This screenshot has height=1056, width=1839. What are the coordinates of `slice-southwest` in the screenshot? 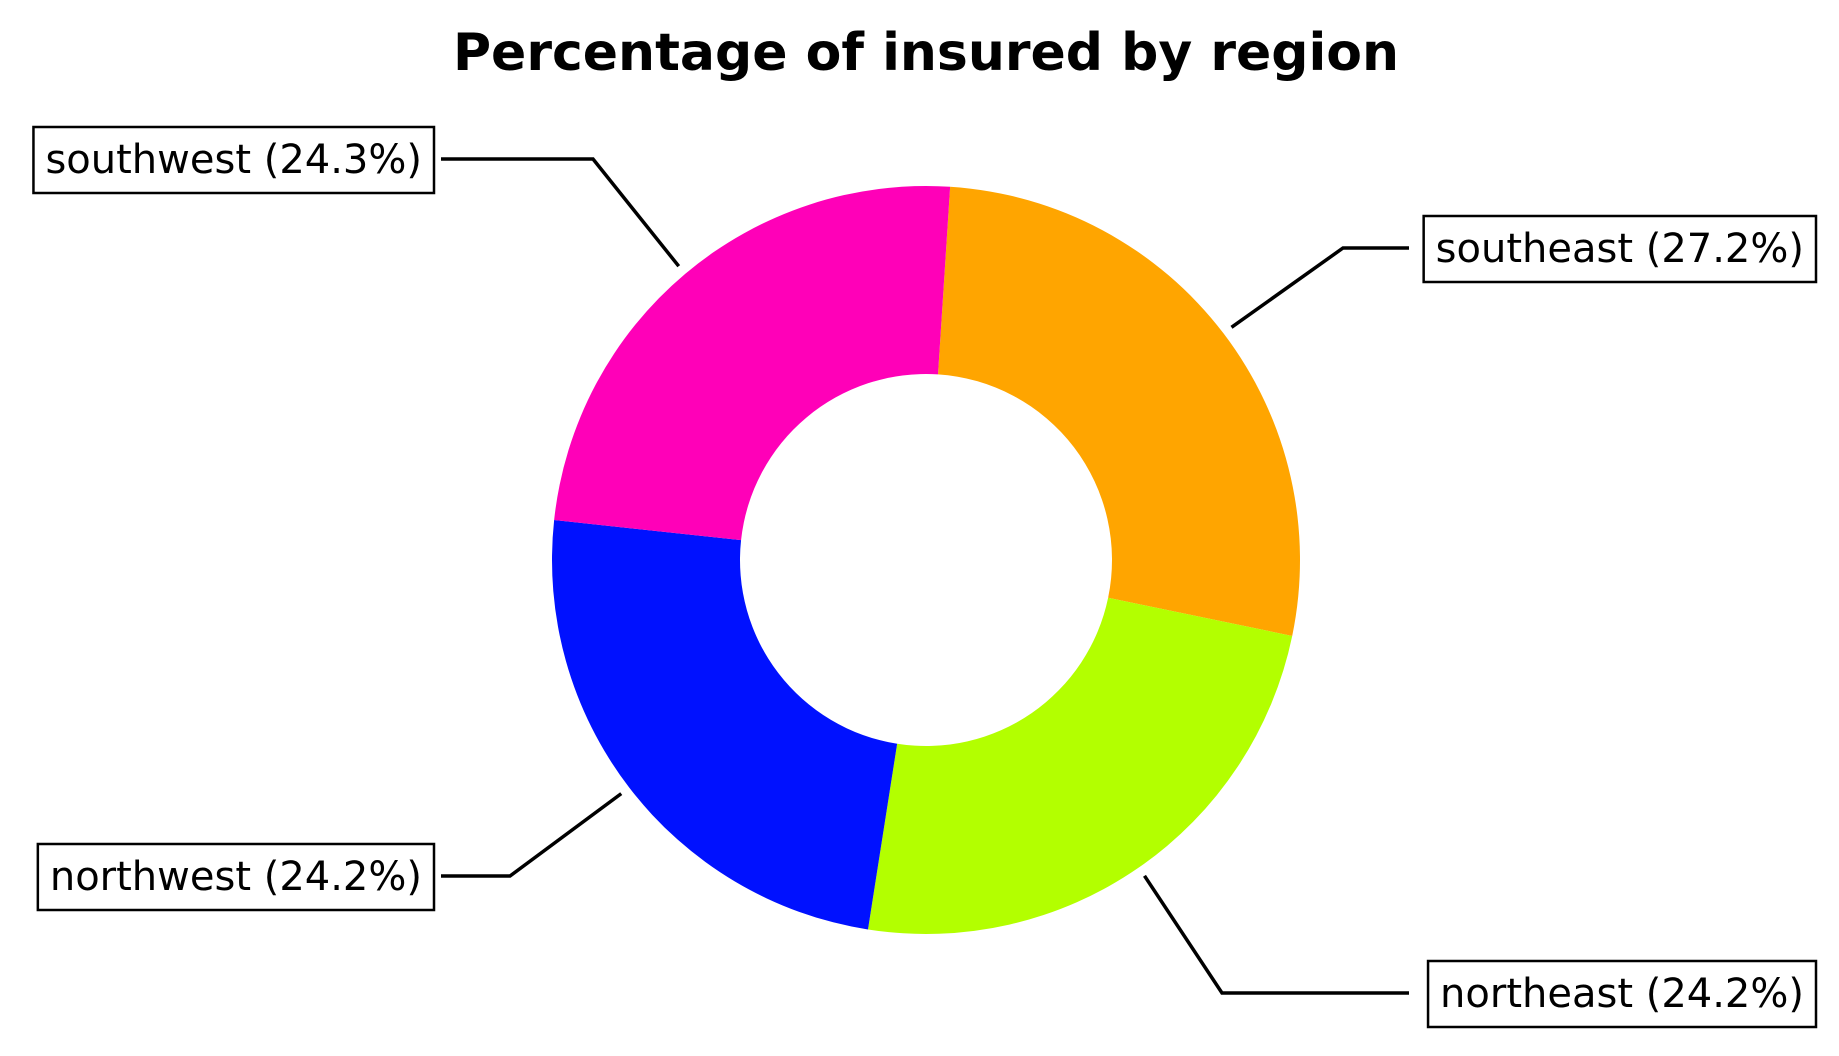 It's located at (752, 363).